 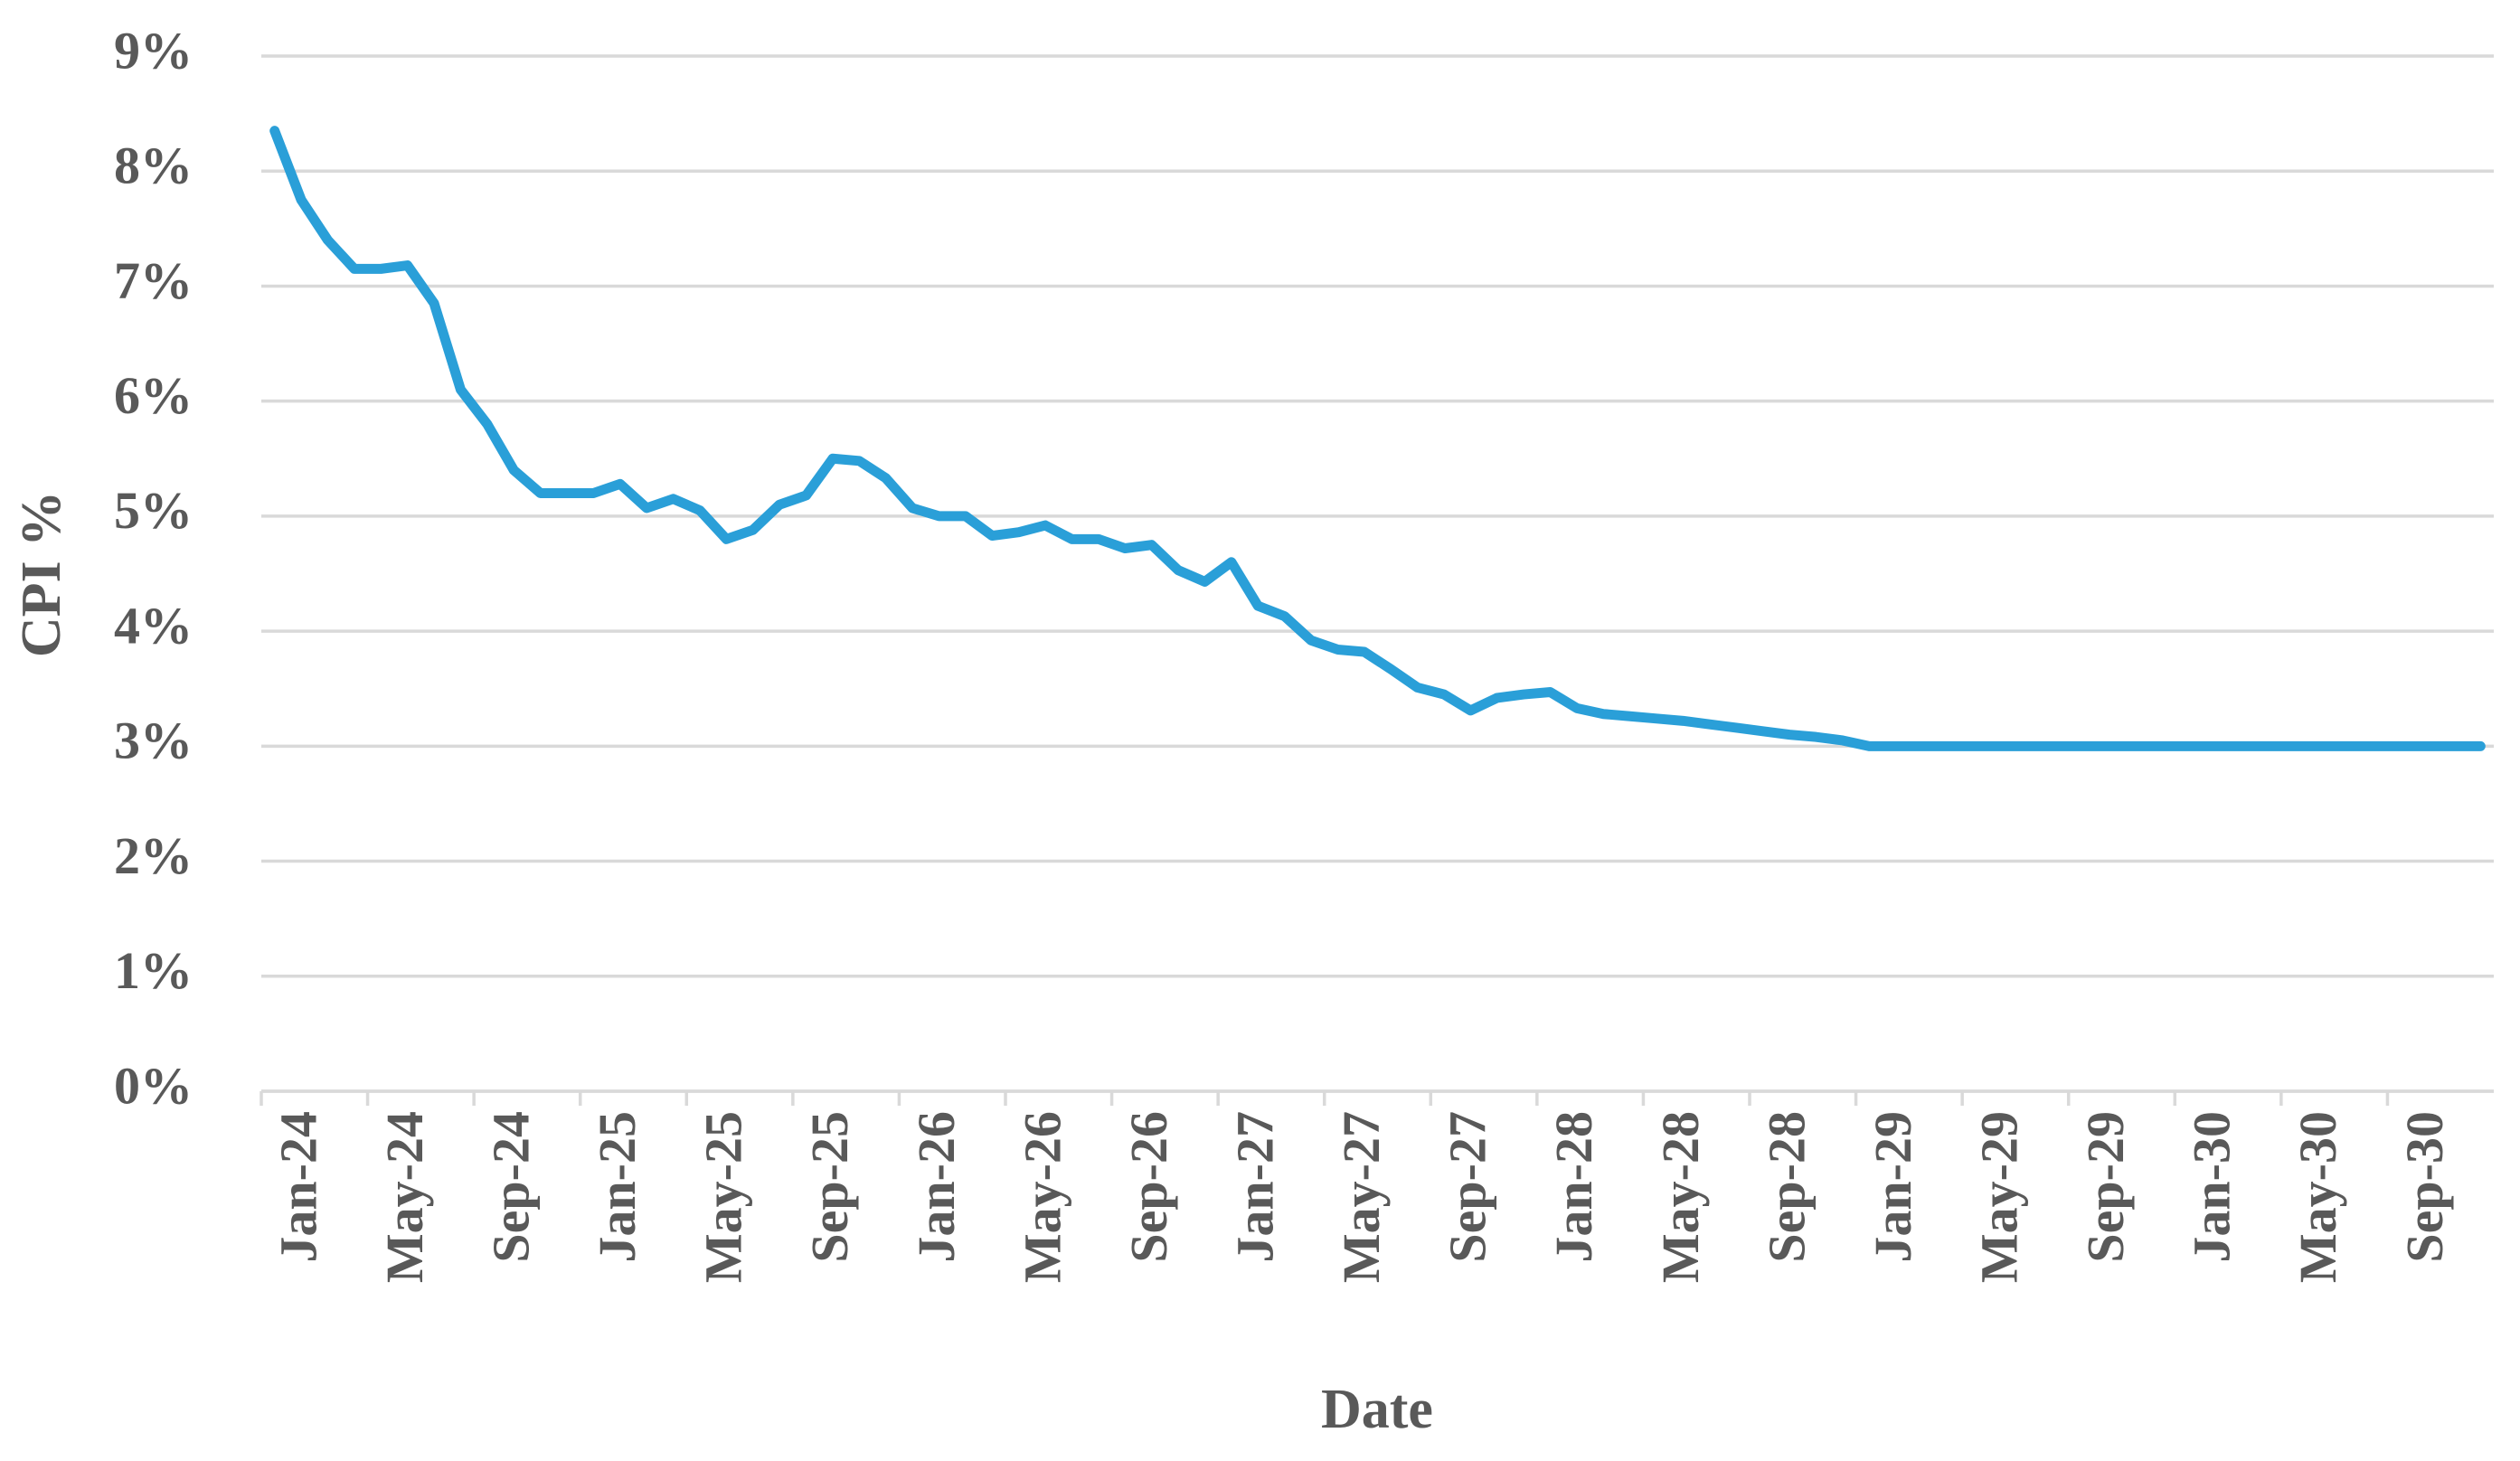 I want to click on x-tick-label: Sep-28, so click(x=1787, y=1187).